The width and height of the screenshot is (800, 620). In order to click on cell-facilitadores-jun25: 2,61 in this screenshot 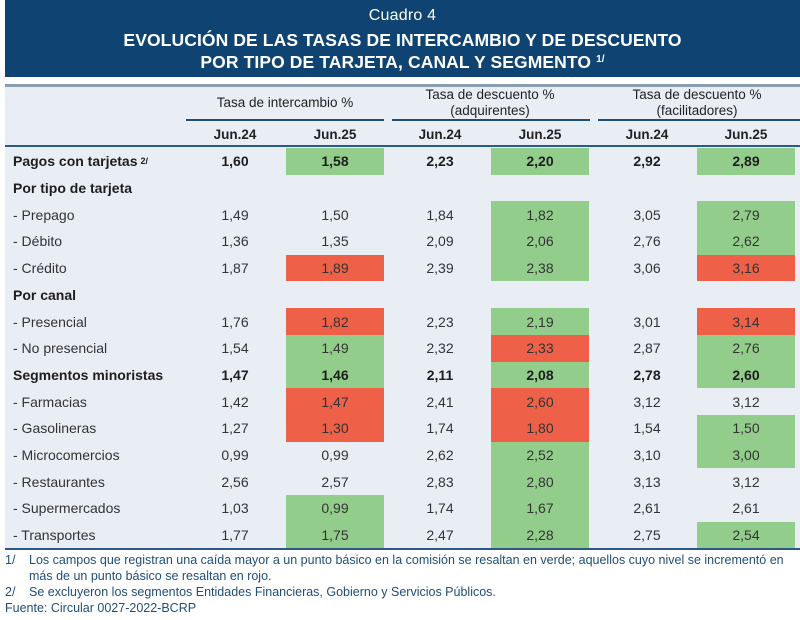, I will do `click(746, 508)`.